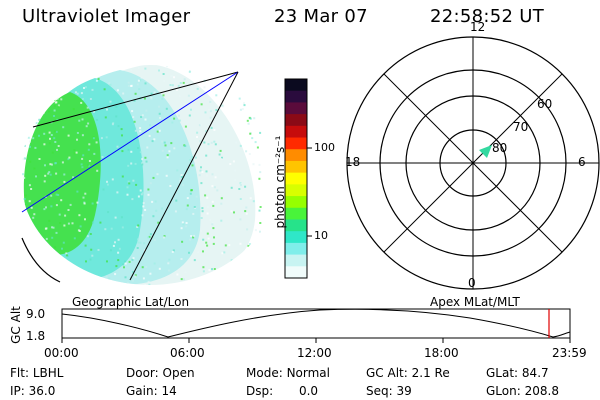 The height and width of the screenshot is (400, 600). Describe the element at coordinates (485, 151) in the screenshot. I see `polar-aurora-spot` at that location.